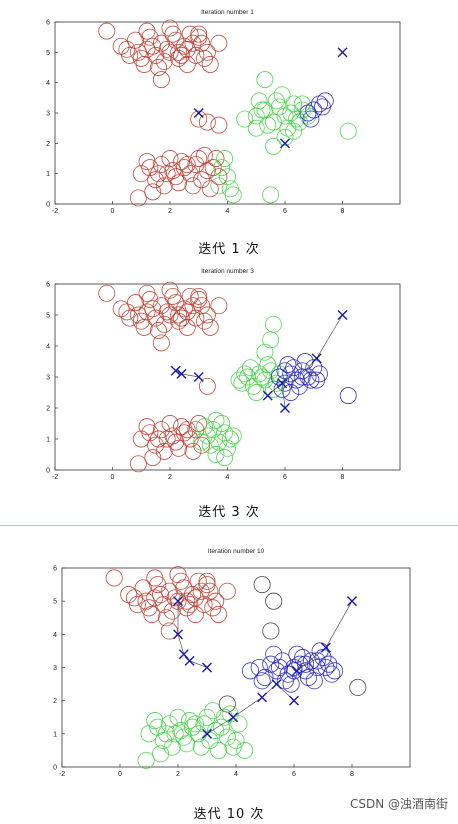 This screenshot has width=458, height=824. Describe the element at coordinates (48, 347) in the screenshot. I see `y-tick-label: 4` at that location.